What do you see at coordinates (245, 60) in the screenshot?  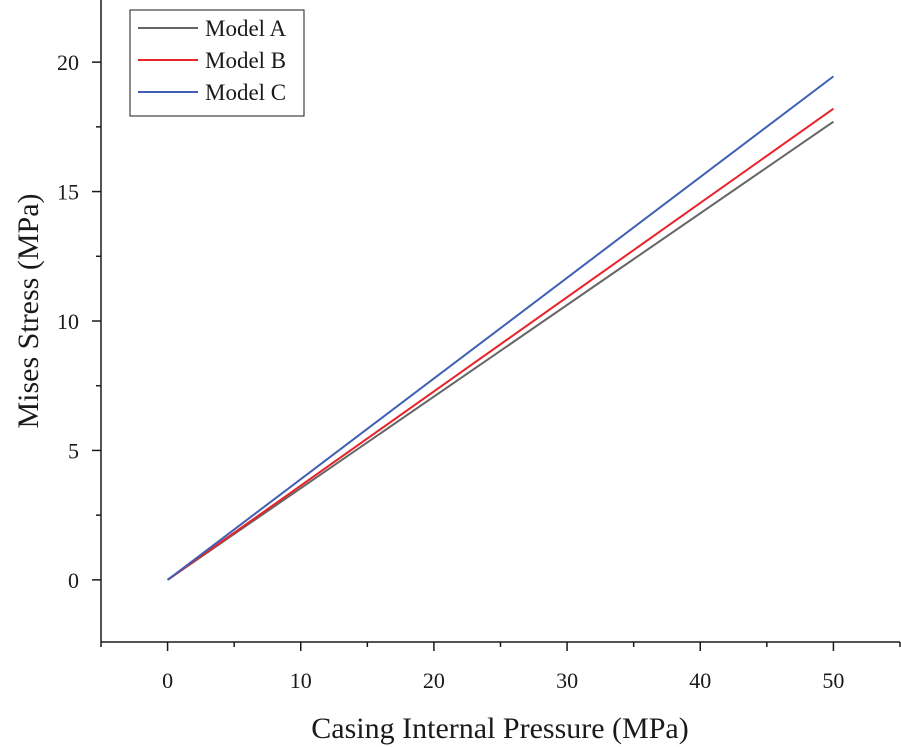 I see `legend-label: Model B` at bounding box center [245, 60].